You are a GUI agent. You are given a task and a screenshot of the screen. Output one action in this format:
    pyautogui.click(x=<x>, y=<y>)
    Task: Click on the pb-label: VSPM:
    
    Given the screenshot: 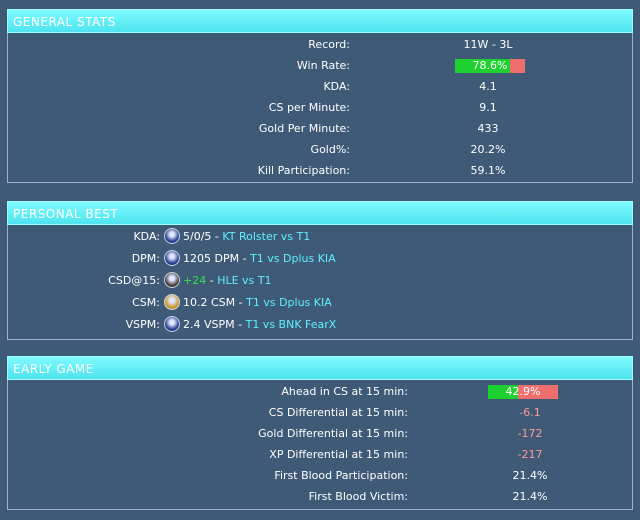 What is the action you would take?
    pyautogui.click(x=142, y=324)
    